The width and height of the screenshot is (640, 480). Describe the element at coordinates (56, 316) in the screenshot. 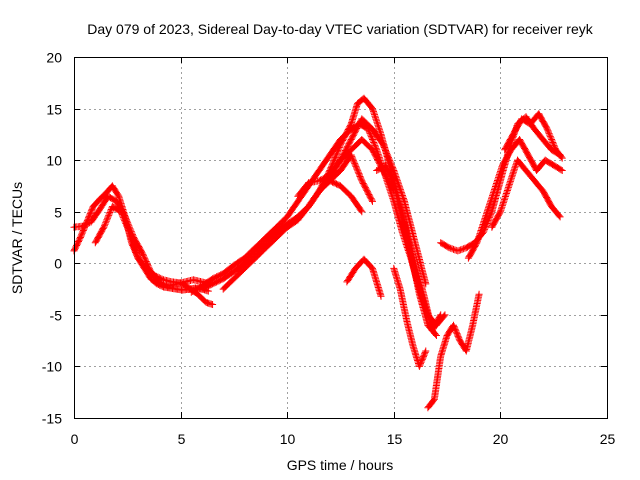

I see `y-tick-label: -5` at that location.